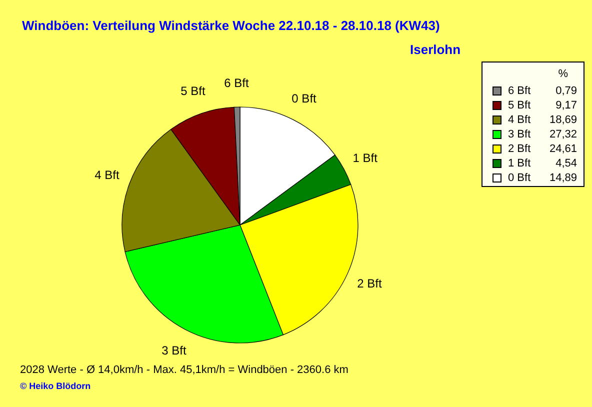 The height and width of the screenshot is (407, 592). What do you see at coordinates (566, 106) in the screenshot?
I see `data-label: 9,17` at bounding box center [566, 106].